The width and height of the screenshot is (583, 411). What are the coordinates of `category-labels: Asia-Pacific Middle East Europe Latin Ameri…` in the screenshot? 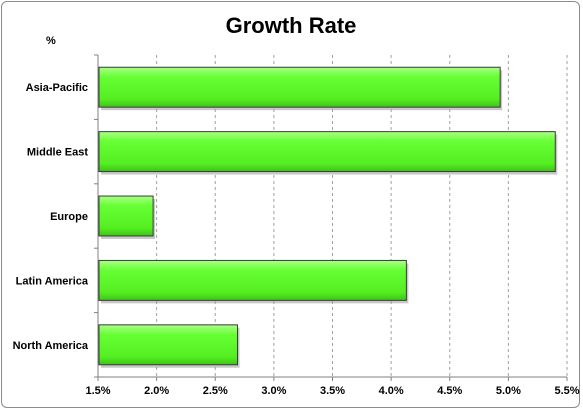 It's located at (51, 217).